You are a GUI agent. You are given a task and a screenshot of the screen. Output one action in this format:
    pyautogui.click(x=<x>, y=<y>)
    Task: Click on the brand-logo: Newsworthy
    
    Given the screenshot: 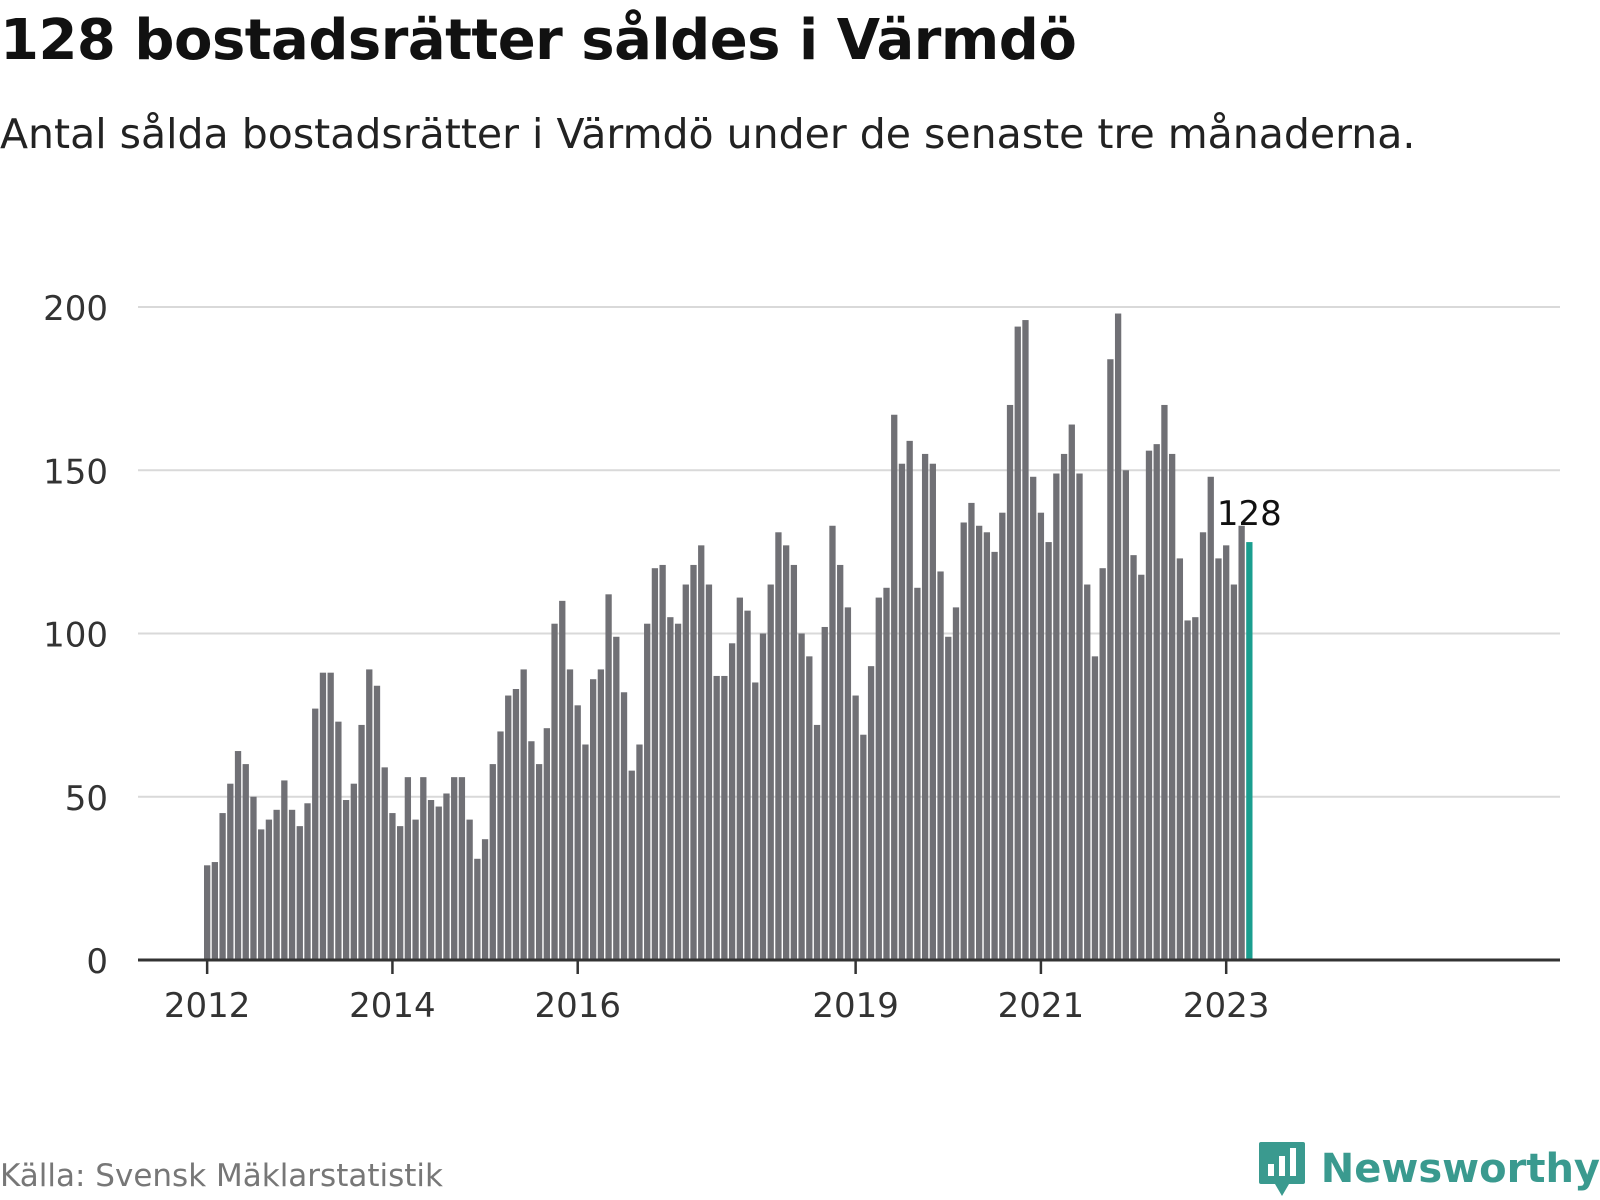 What is the action you would take?
    pyautogui.click(x=1428, y=1169)
    